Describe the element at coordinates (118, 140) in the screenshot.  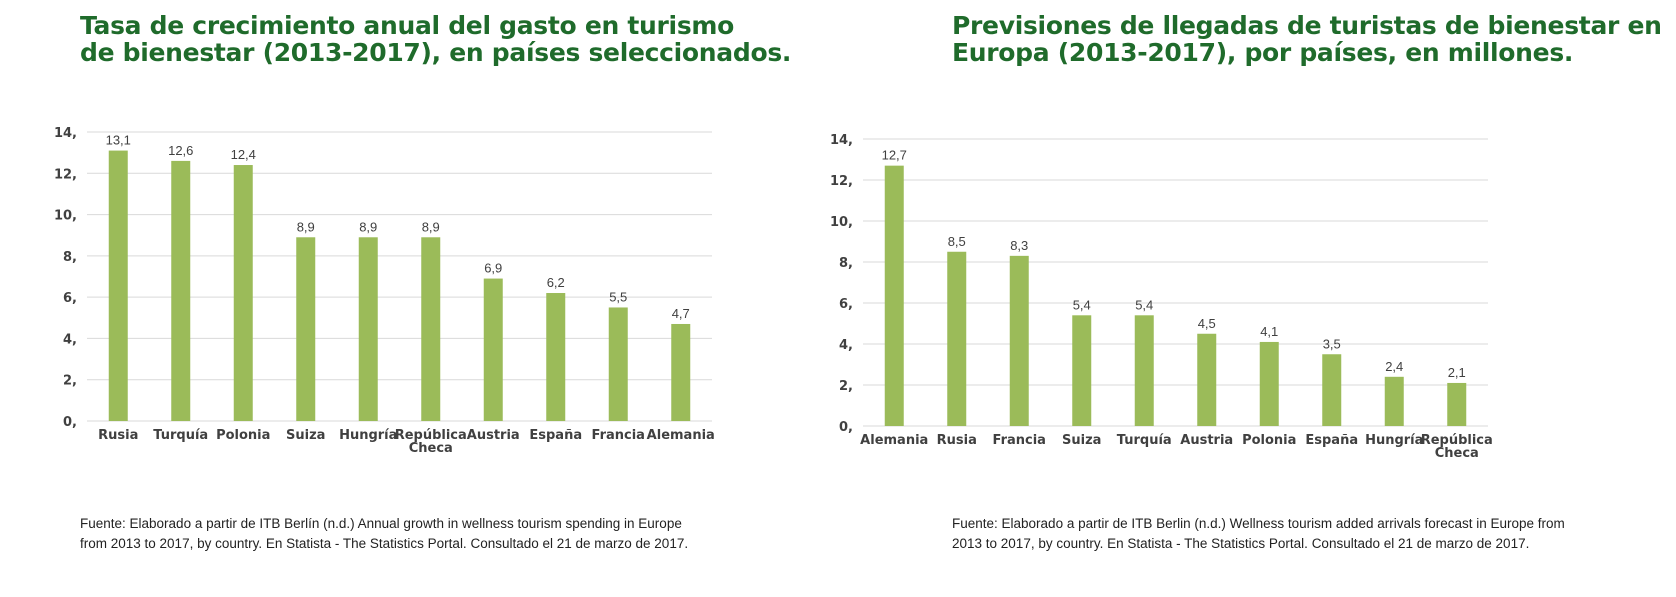
I see `left-value-label: 13,1` at that location.